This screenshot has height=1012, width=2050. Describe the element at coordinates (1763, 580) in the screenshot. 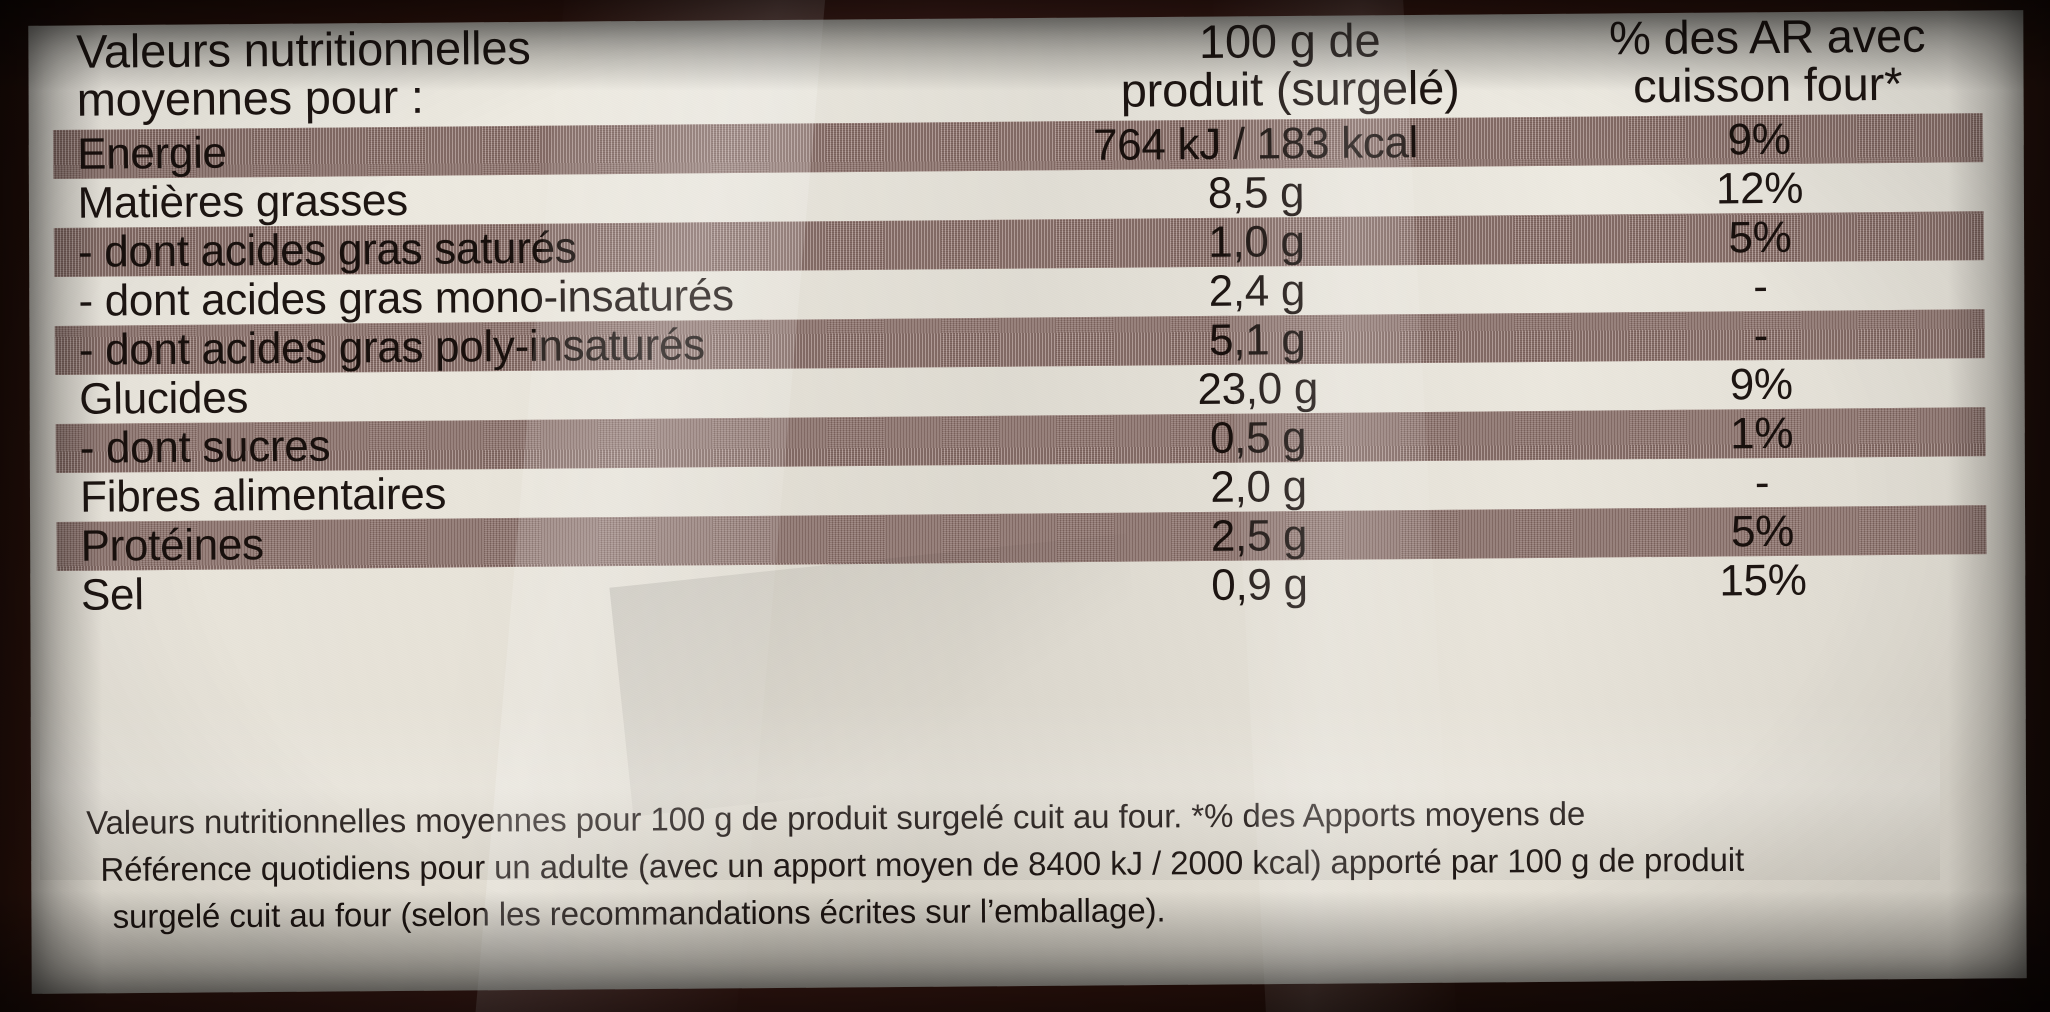

I see `nutrition-row-percent: 15%` at that location.